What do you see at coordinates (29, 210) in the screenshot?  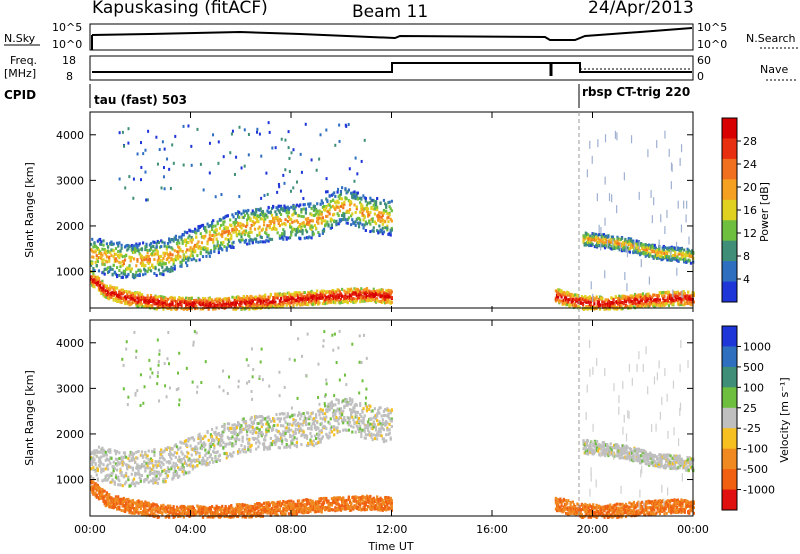 I see `power-ylabel: Slant Range [km]` at bounding box center [29, 210].